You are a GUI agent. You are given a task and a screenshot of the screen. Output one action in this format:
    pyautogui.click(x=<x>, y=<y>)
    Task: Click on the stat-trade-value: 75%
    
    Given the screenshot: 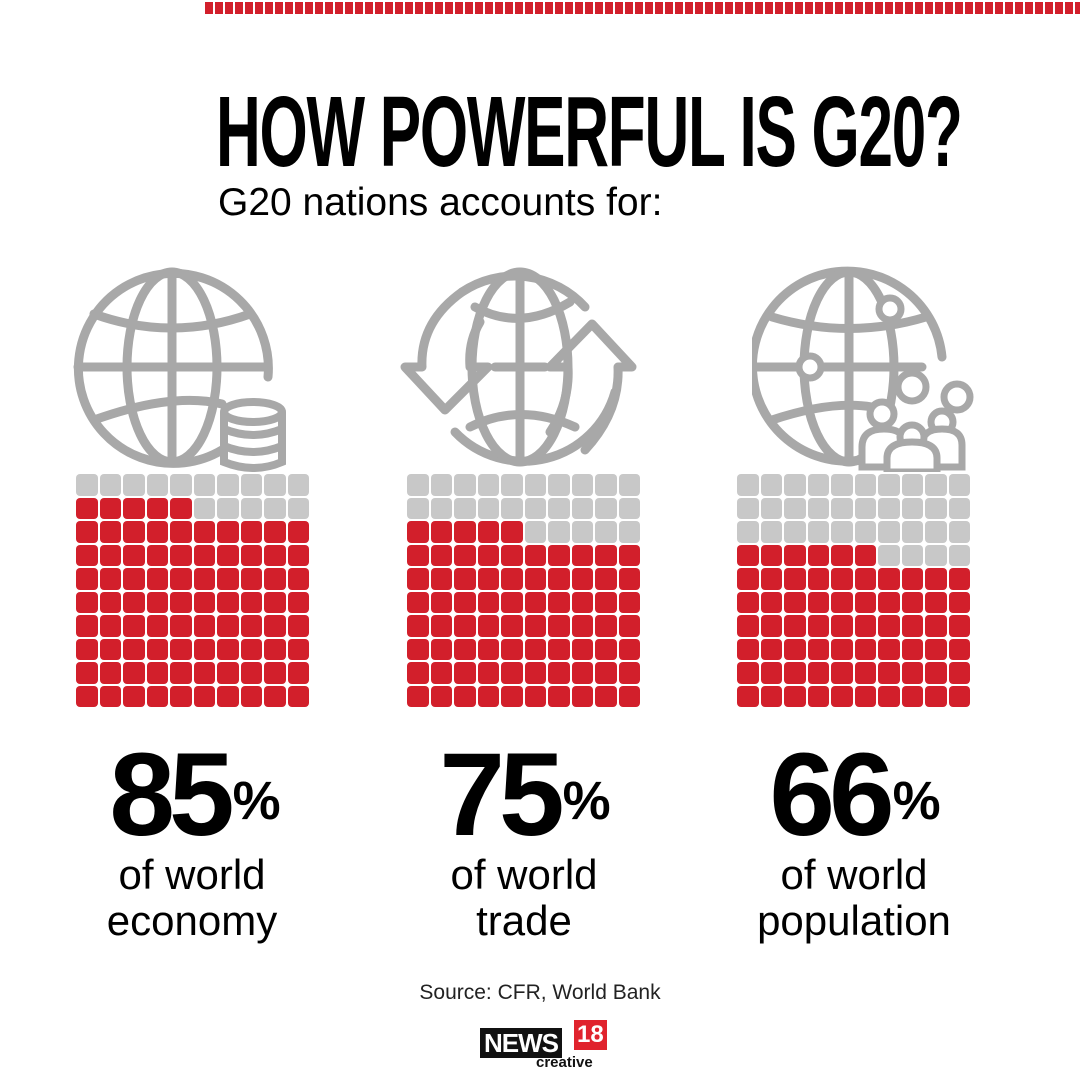 What is the action you would take?
    pyautogui.click(x=525, y=795)
    